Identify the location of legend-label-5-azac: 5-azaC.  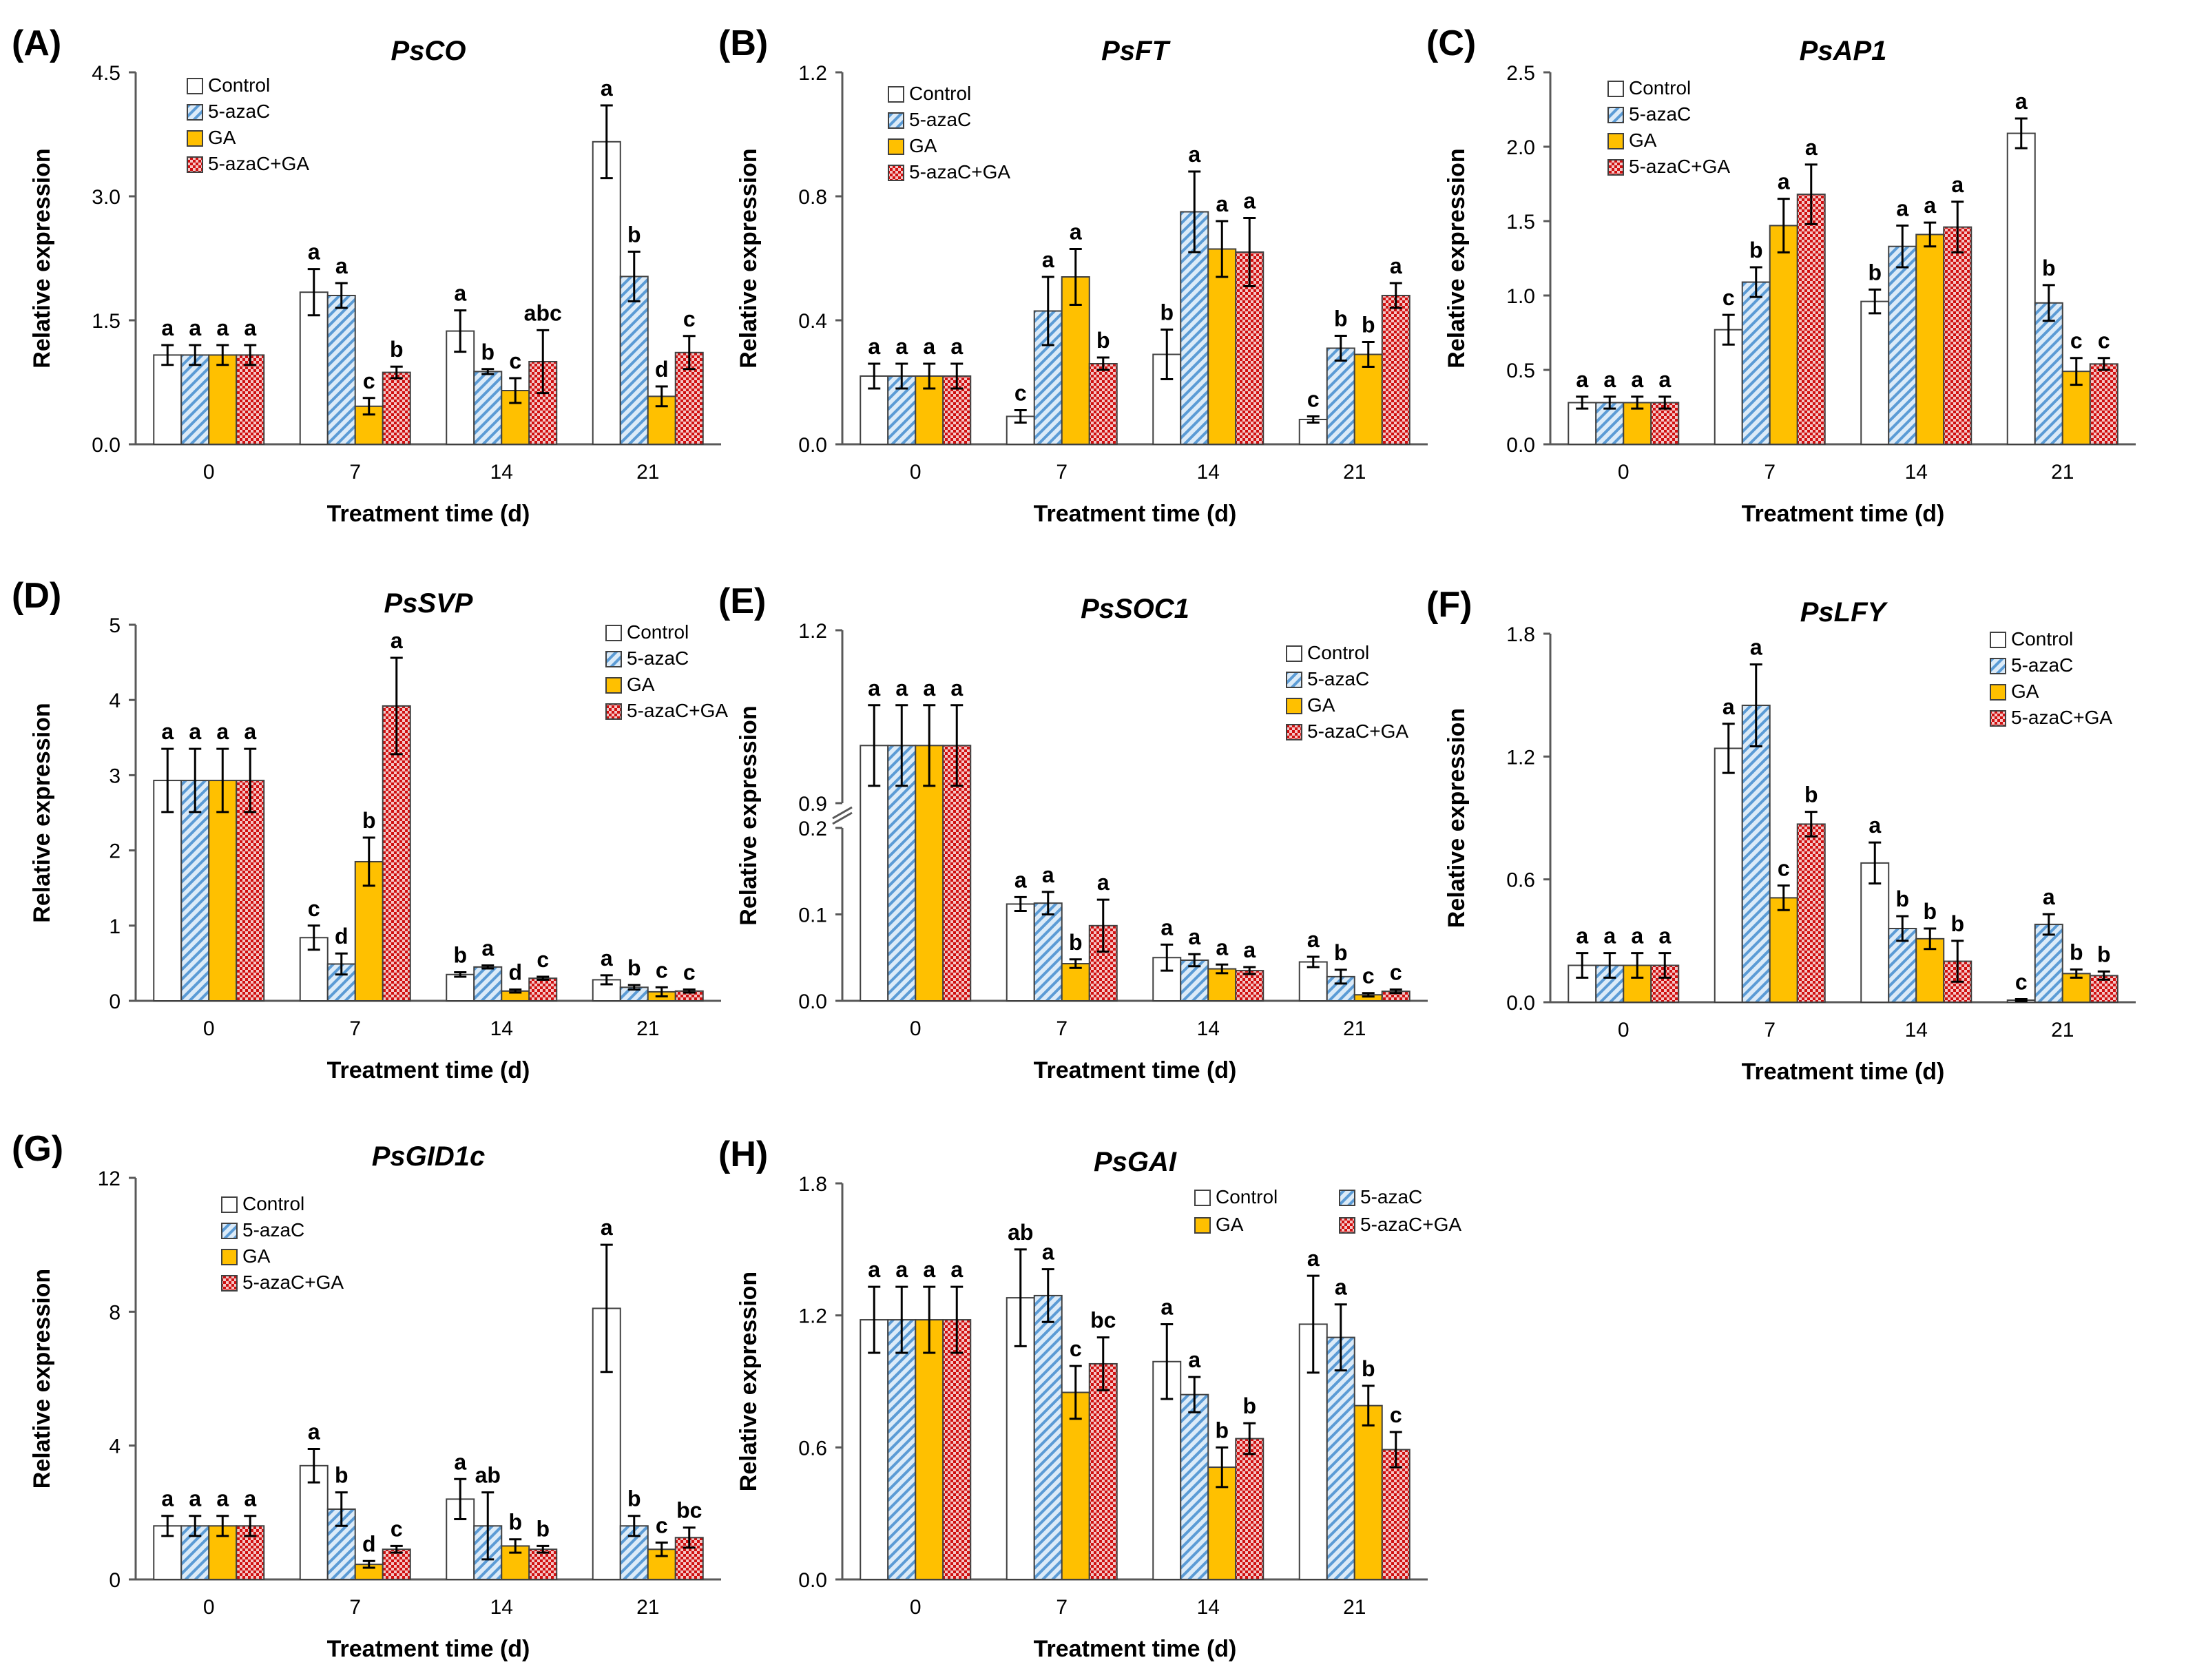
(940, 119).